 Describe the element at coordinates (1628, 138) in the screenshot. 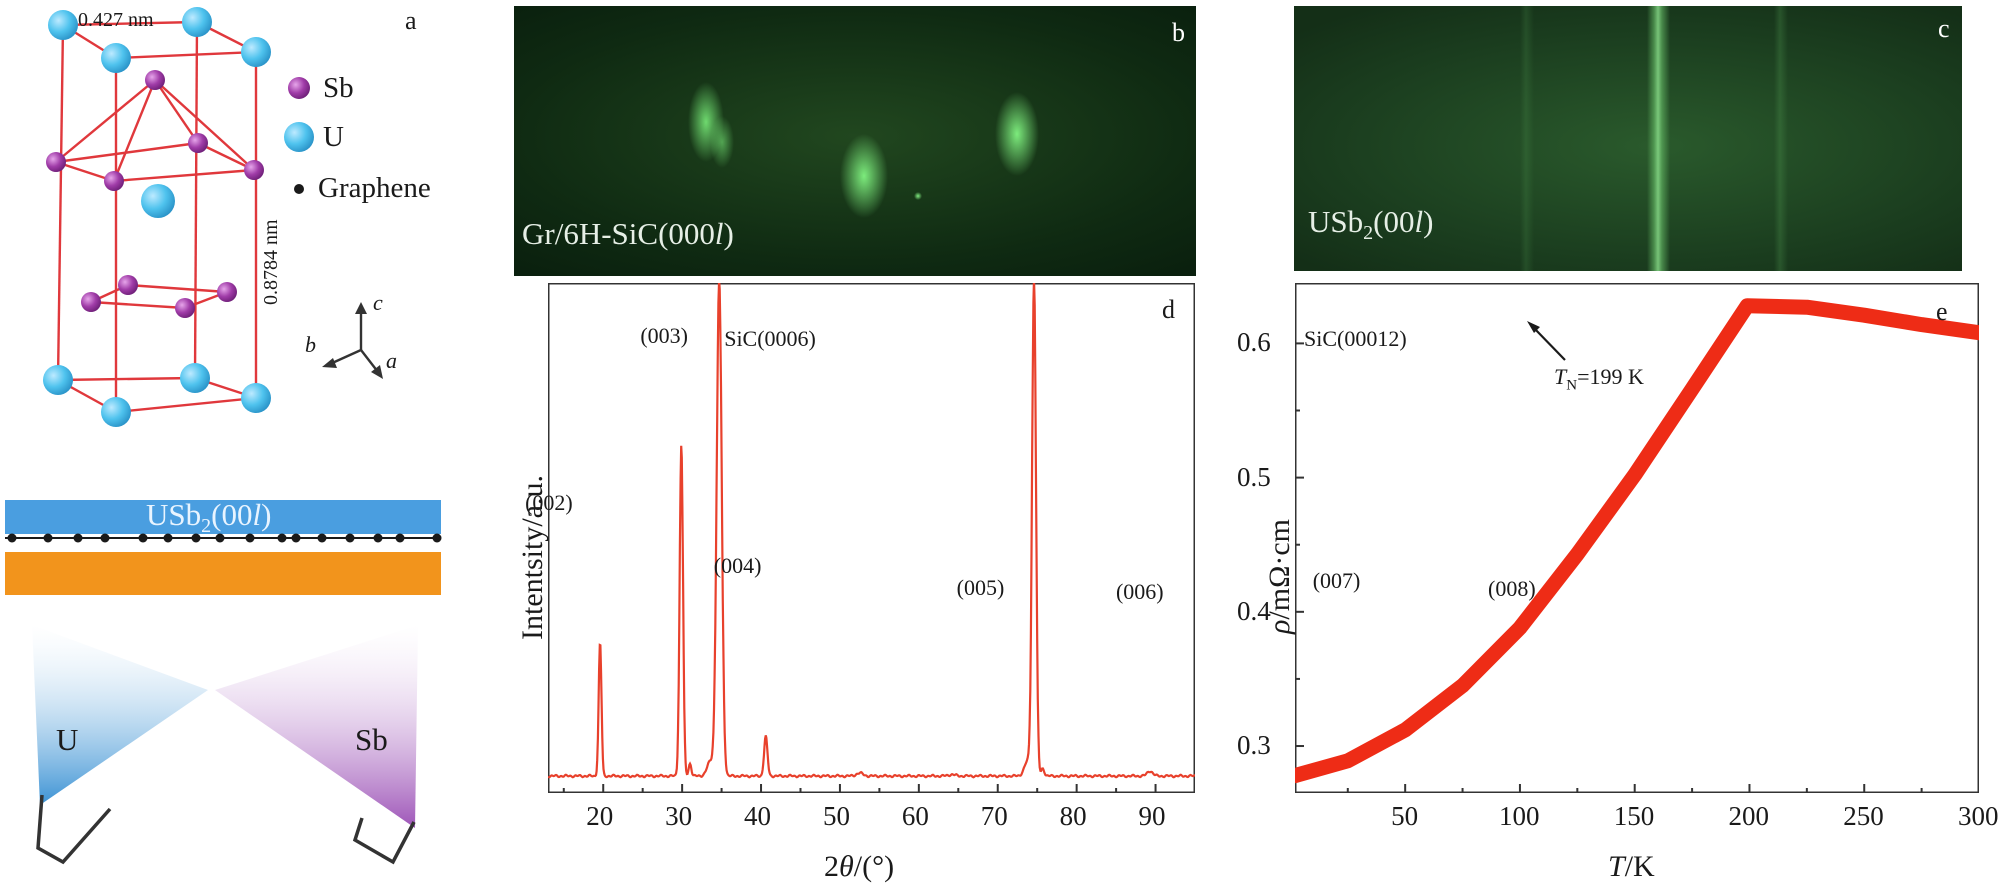

I see `panel-c-rheed-image: c USb2(00l)` at that location.